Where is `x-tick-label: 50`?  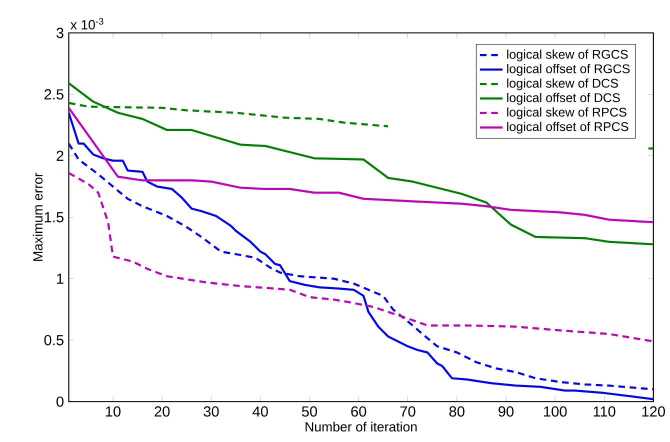
x-tick-label: 50 is located at coordinates (310, 411).